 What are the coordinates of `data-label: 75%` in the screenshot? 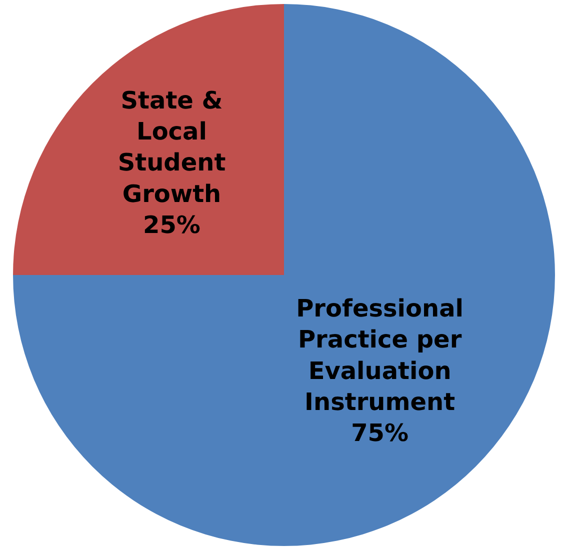 It's located at (380, 433).